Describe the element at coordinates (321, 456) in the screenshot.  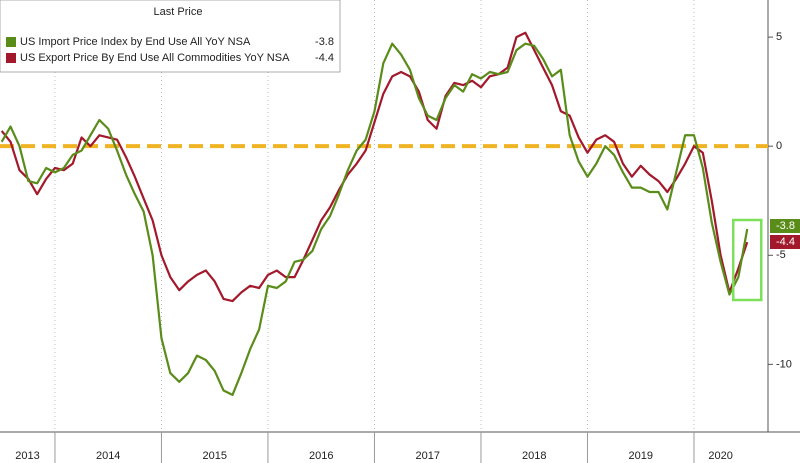
I see `x-tick-label: 2016` at that location.